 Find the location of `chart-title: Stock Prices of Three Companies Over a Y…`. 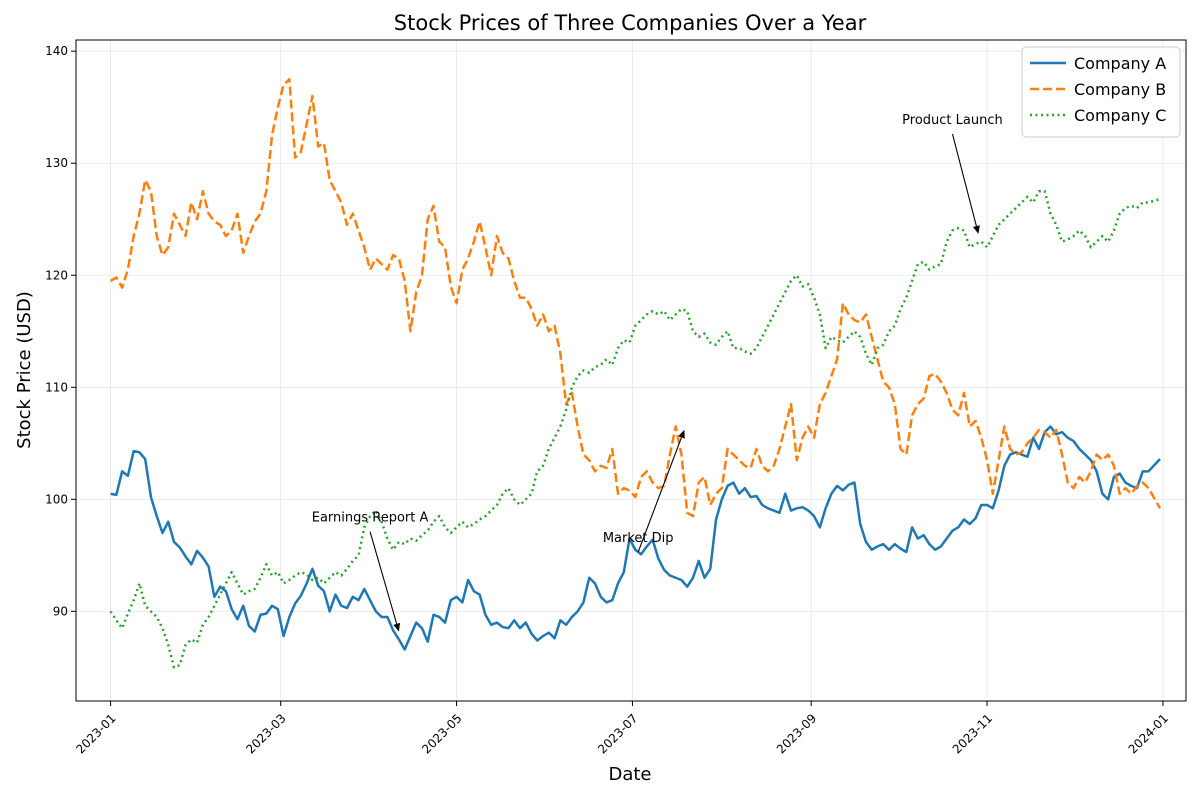

chart-title: Stock Prices of Three Companies Over a Y… is located at coordinates (630, 23).